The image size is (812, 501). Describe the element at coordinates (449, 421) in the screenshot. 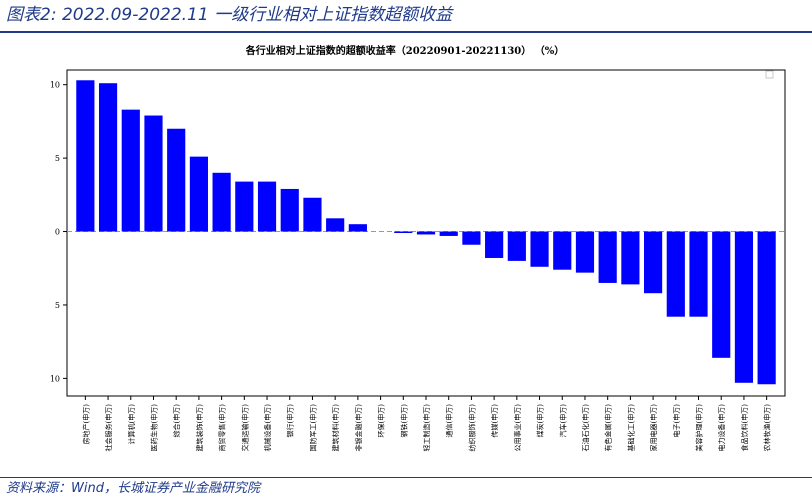

I see `x-tick-label: 通信(申万)` at that location.